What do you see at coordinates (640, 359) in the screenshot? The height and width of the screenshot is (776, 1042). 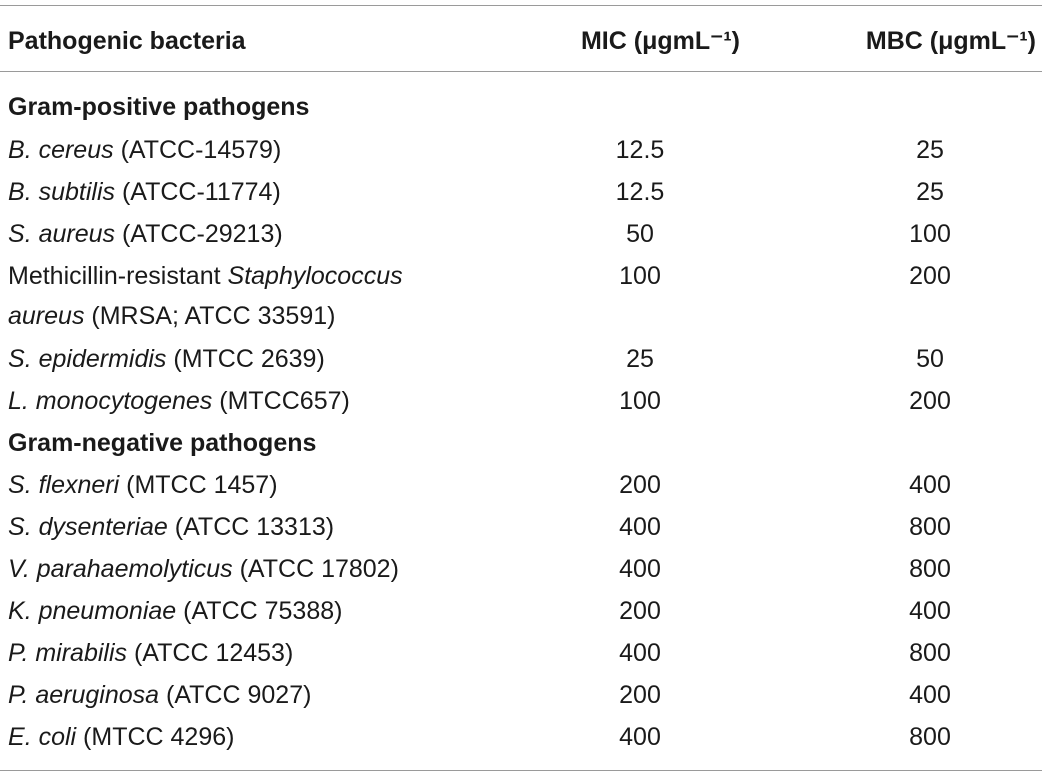 I see `mic-value: 25` at bounding box center [640, 359].